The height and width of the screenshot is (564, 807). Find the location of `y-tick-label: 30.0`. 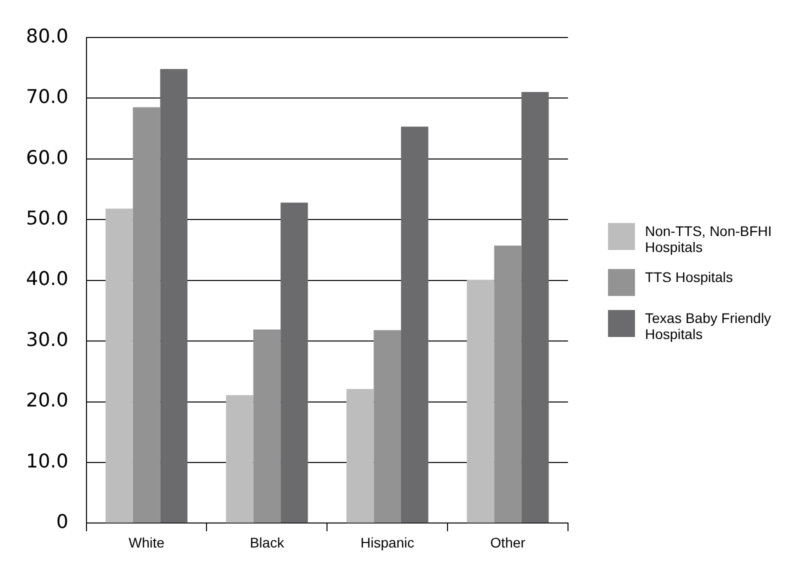

y-tick-label: 30.0 is located at coordinates (47, 339).